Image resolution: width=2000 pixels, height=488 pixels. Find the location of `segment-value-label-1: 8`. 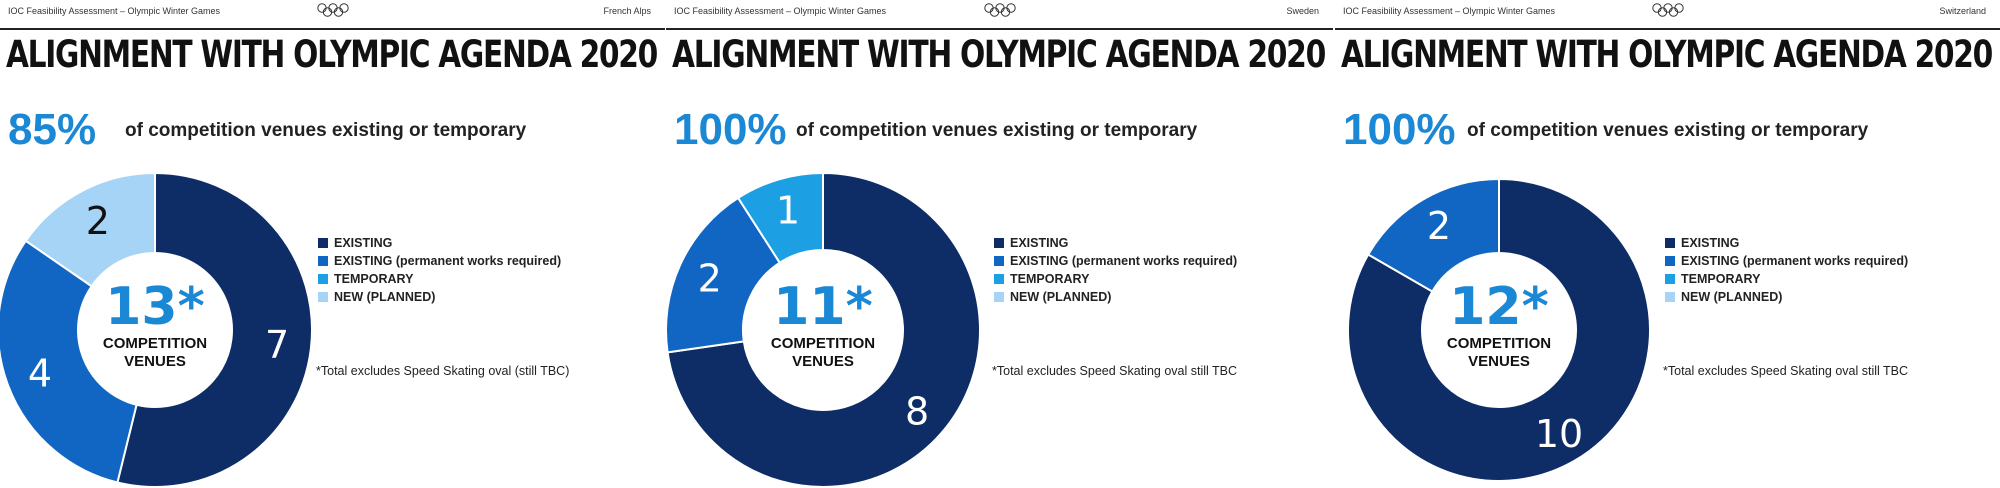

segment-value-label-1: 8 is located at coordinates (917, 412).